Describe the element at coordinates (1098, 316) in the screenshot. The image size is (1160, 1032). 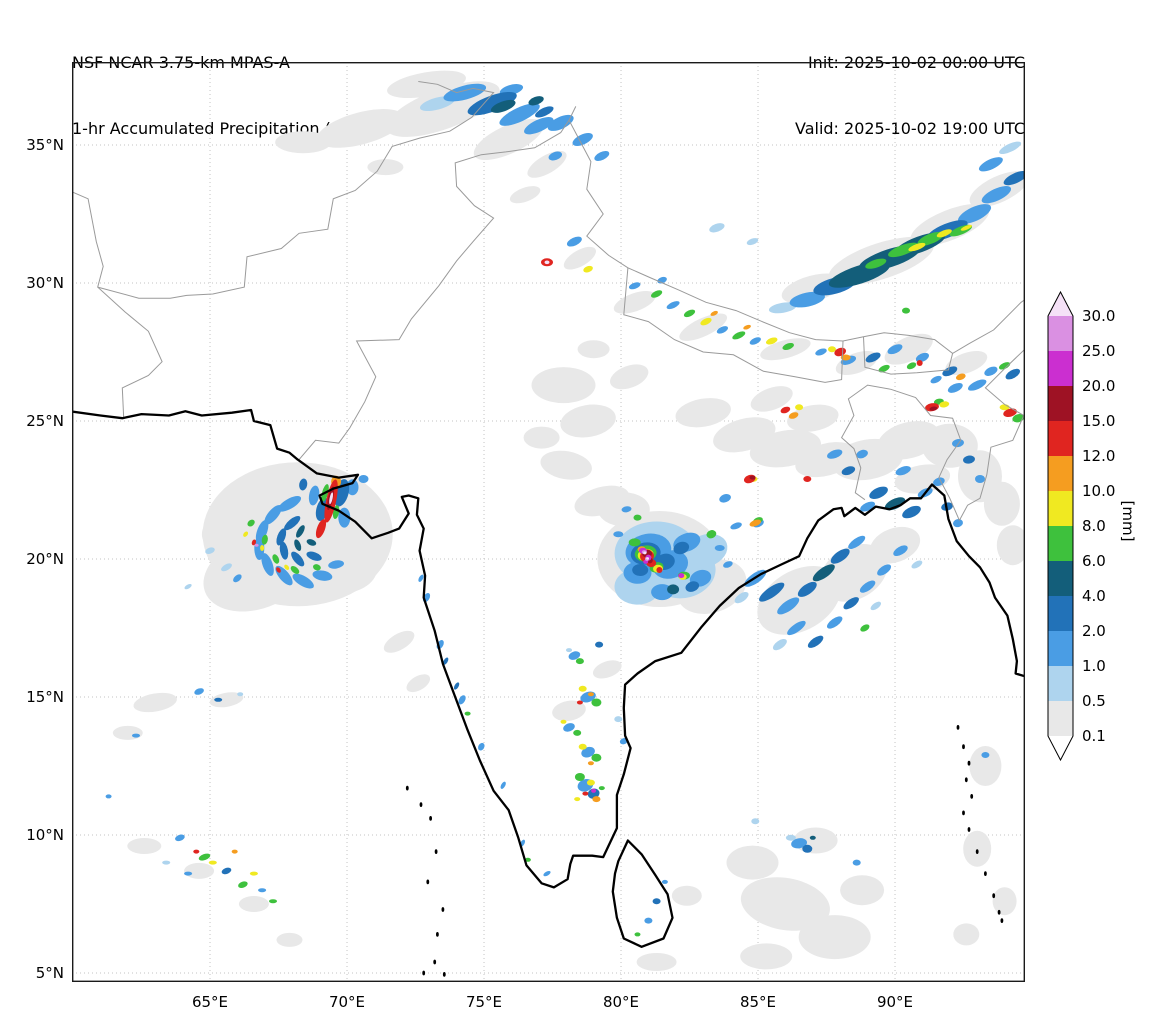
I see `colorbar-level-label: 30.0` at that location.